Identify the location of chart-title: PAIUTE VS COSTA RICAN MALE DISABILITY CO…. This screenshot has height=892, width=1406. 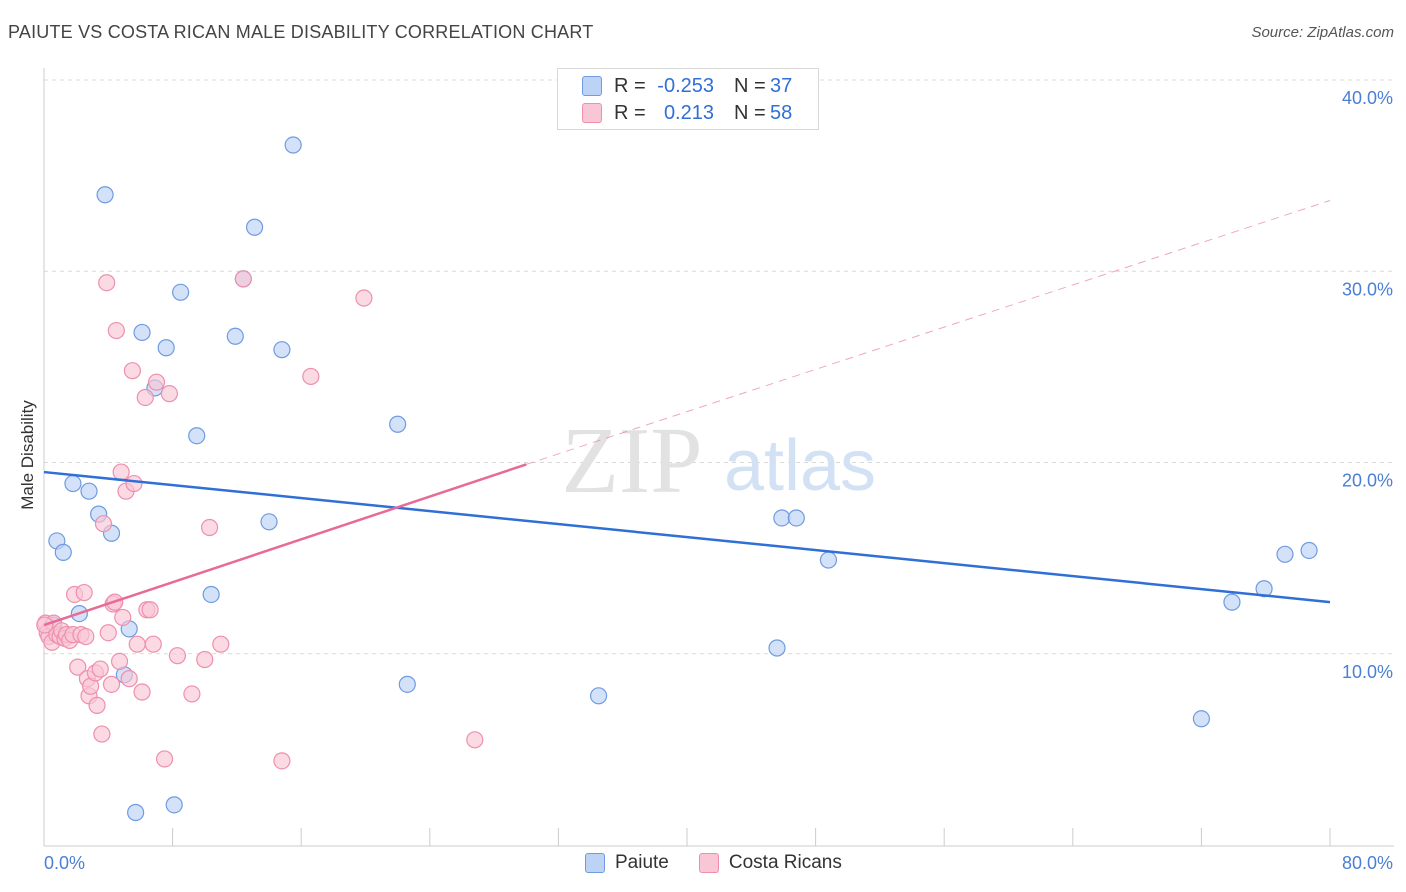
(301, 32).